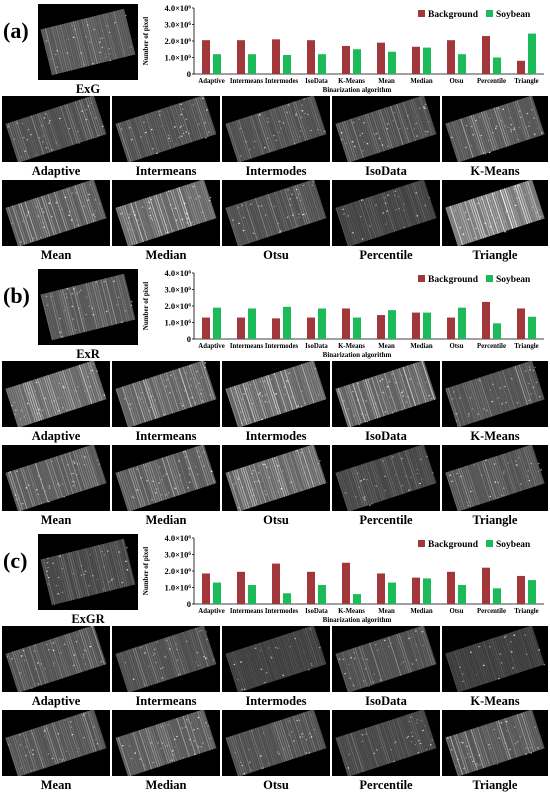 The height and width of the screenshot is (795, 550). Describe the element at coordinates (495, 213) in the screenshot. I see `result-image-a-triangle` at that location.